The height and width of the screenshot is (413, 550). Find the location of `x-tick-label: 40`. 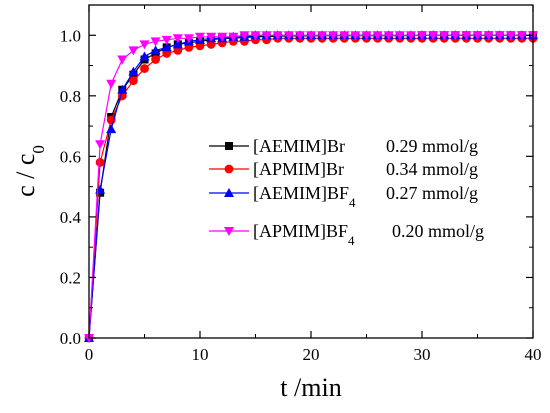

x-tick-label: 40 is located at coordinates (533, 354).